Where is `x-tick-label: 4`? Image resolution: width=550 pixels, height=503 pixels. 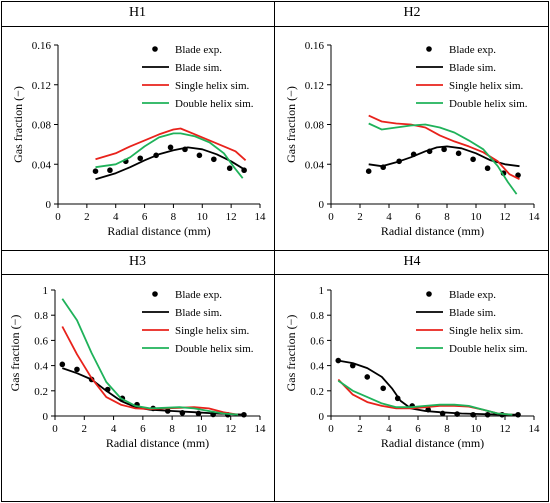
x-tick-label: 4 is located at coordinates (389, 429).